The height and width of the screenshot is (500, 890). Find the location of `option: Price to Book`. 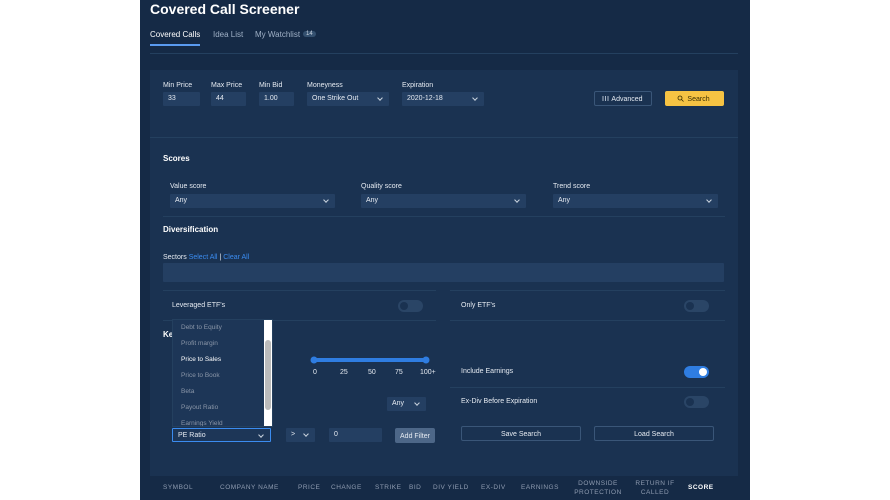

option: Price to Book is located at coordinates (200, 375).